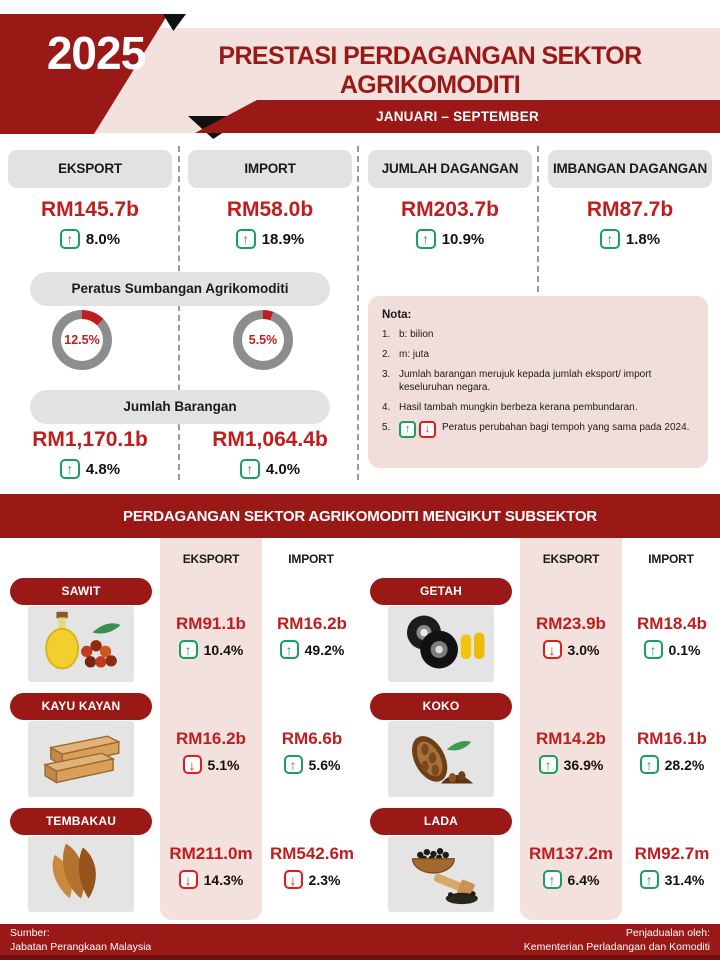 The image size is (720, 960). I want to click on prepared-by-value: Kementerian Perladangan dan Komoditi, so click(616, 946).